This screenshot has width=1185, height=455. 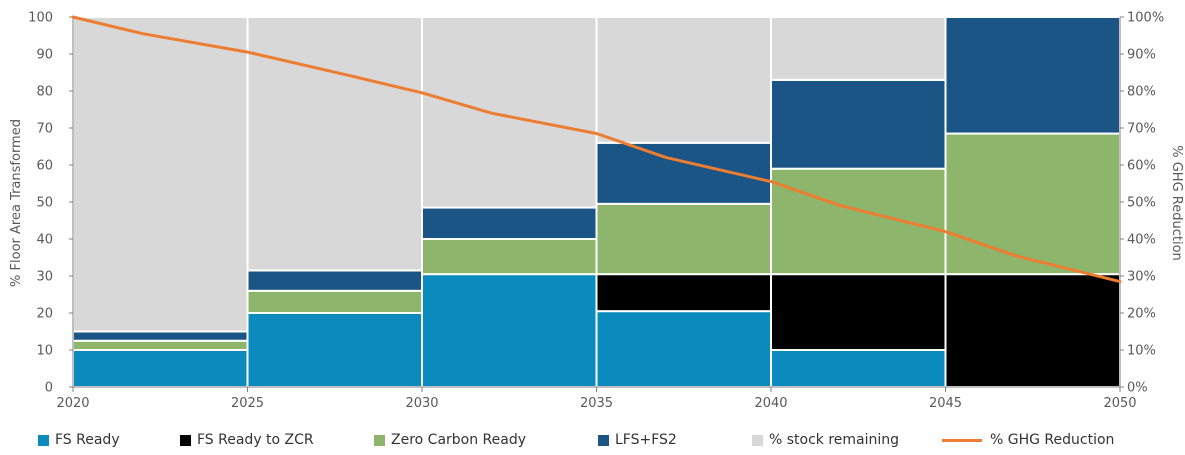 I want to click on bar-zero-carbon-ready-2030, so click(x=509, y=257).